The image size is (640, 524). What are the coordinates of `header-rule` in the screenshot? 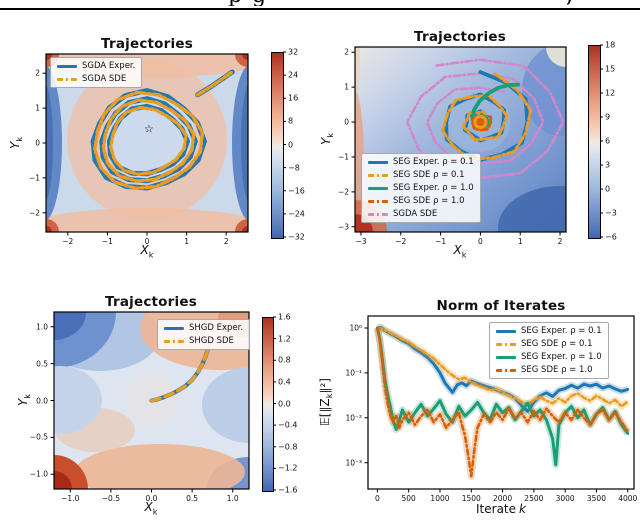 It's located at (320, 9).